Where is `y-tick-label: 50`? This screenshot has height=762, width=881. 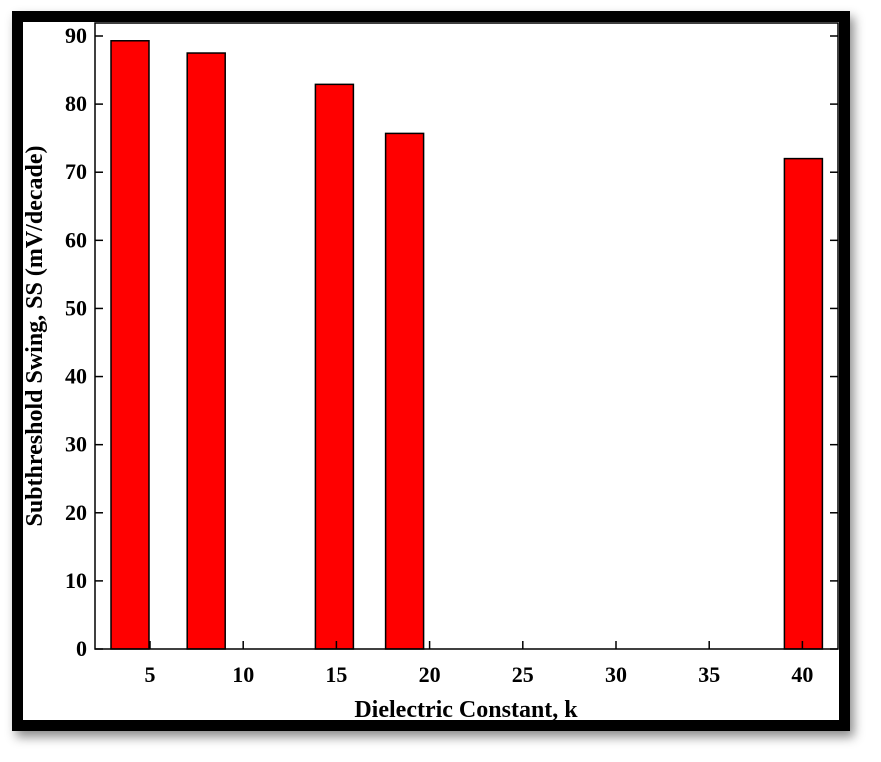
y-tick-label: 50 is located at coordinates (76, 307).